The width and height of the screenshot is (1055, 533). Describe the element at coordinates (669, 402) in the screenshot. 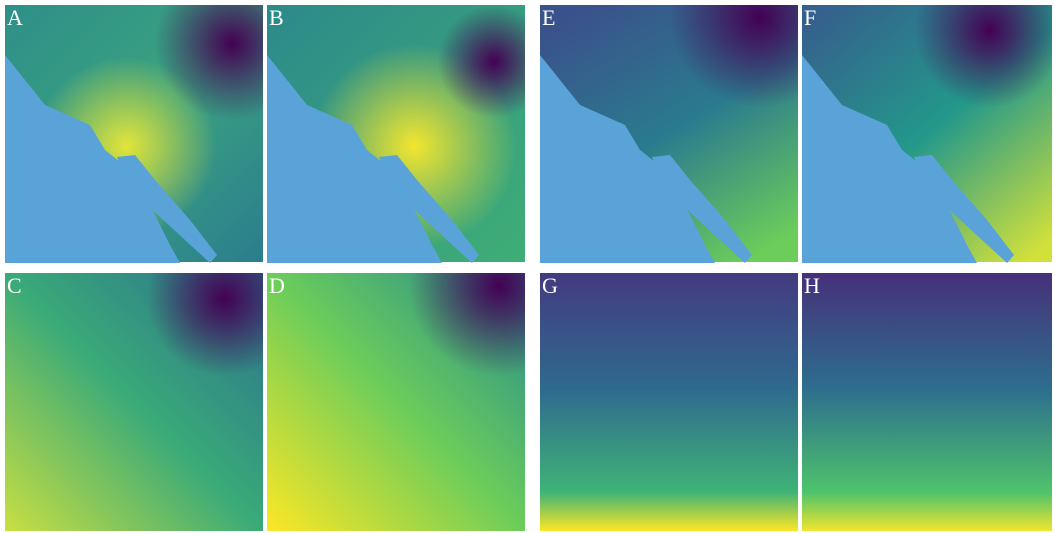

I see `panel: G` at that location.